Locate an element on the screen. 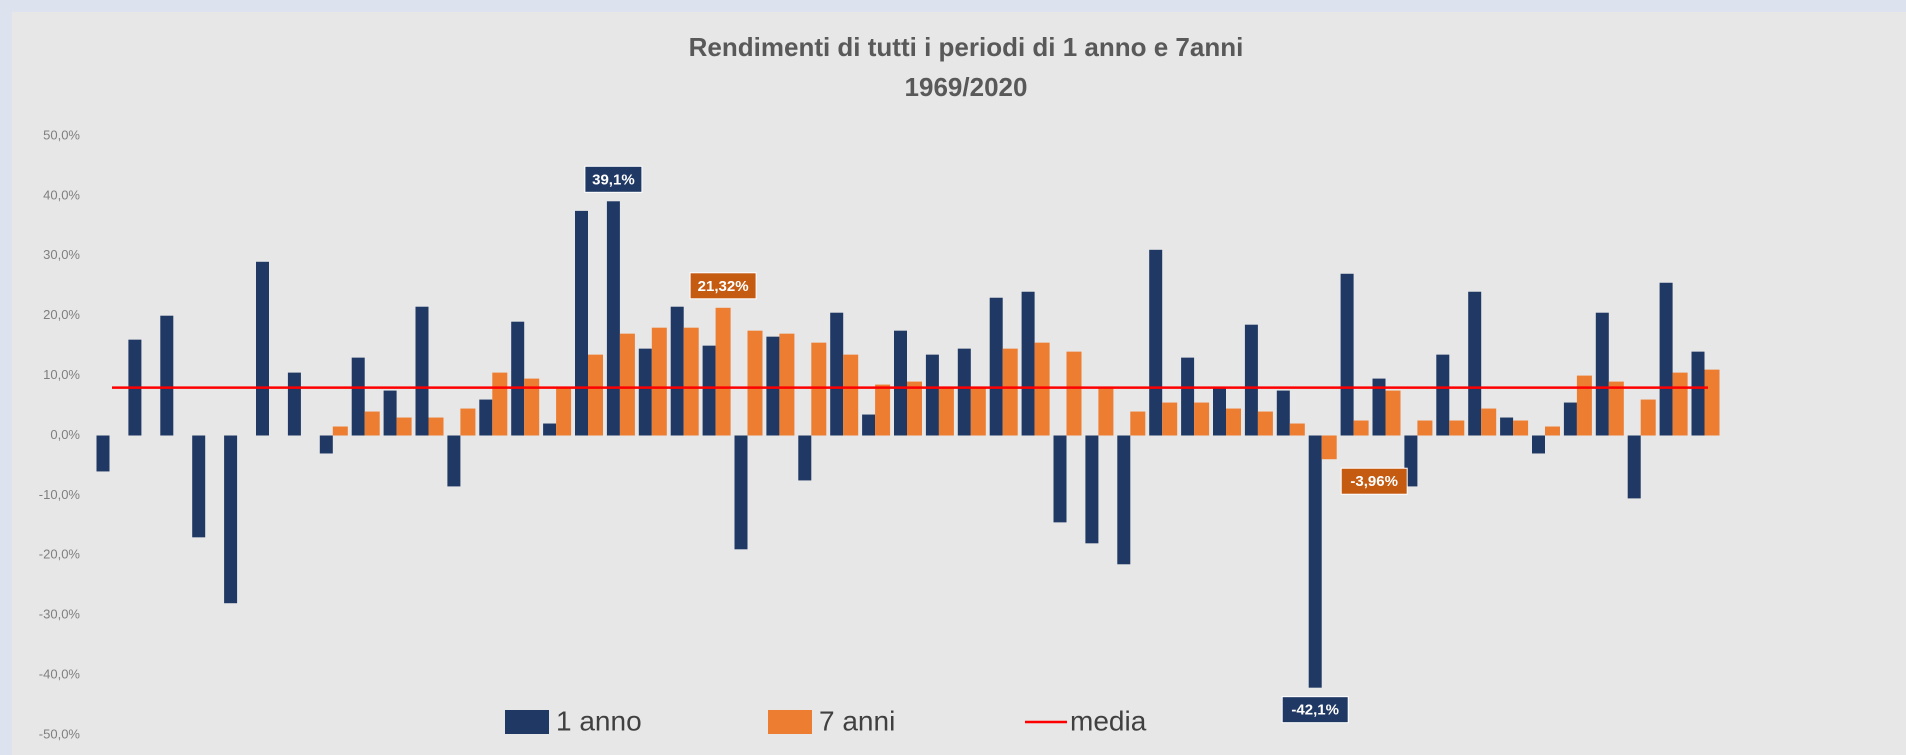  y-tick-label: -20,0% is located at coordinates (60, 554).